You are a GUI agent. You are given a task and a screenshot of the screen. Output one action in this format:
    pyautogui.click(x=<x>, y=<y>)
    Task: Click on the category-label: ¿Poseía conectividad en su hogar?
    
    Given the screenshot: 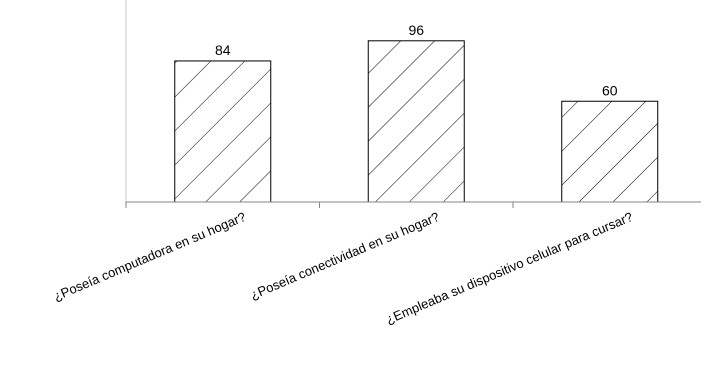 What is the action you would take?
    pyautogui.click(x=344, y=255)
    